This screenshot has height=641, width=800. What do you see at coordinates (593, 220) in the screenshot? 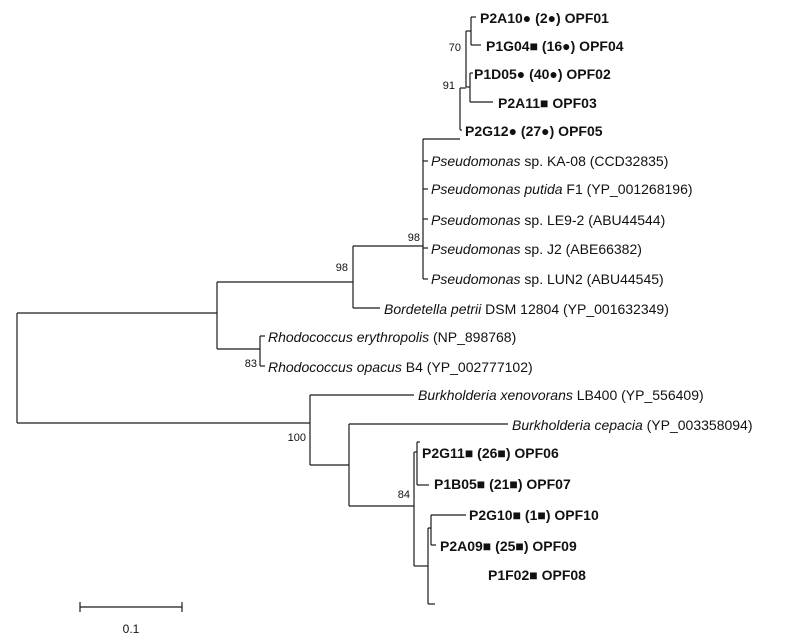
I see `leaf-text: sp. LE9-2 (ABU44544)` at bounding box center [593, 220].